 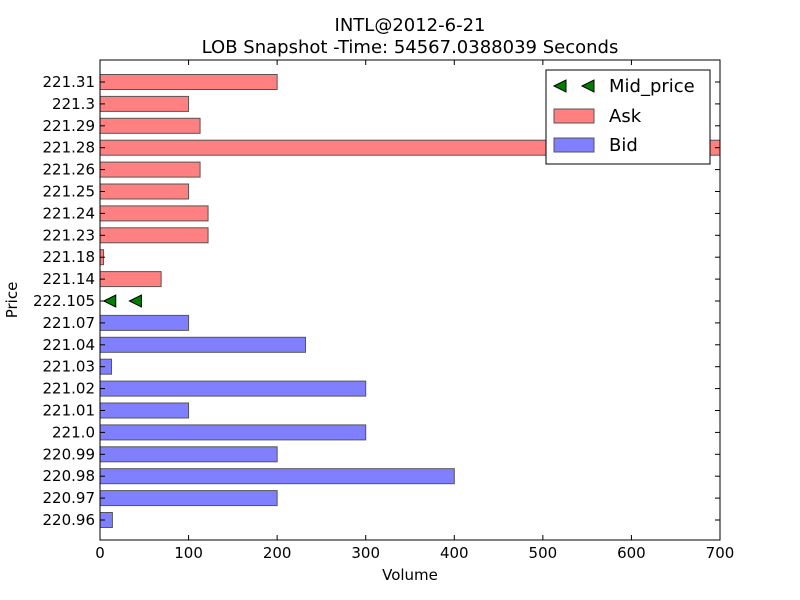 I want to click on legend-swatch-bid, so click(x=574, y=145).